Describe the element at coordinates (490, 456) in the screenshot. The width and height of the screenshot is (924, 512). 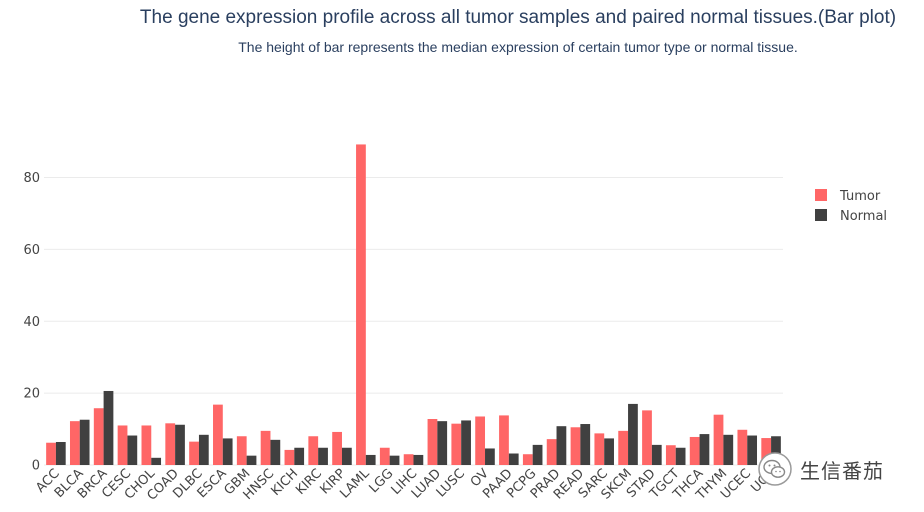
I see `bar-normal-ov` at that location.